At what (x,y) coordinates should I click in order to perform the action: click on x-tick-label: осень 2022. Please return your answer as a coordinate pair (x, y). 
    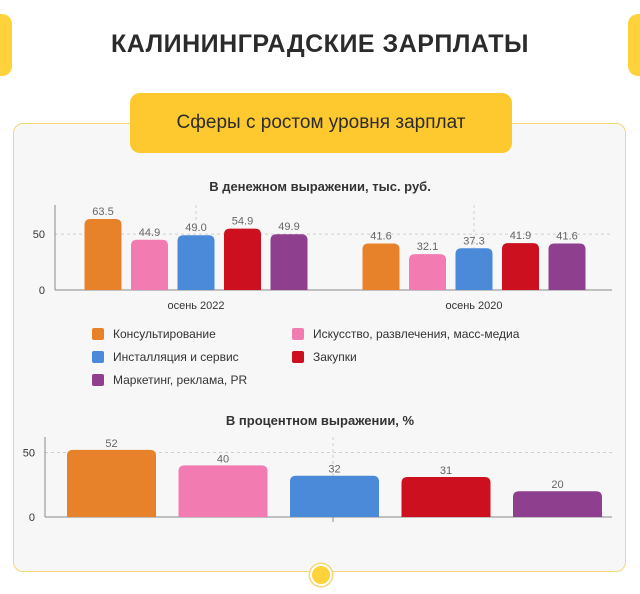
    Looking at the image, I should click on (195, 306).